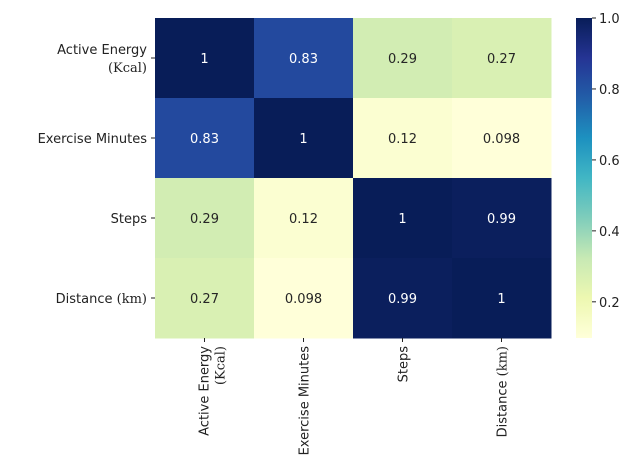 This screenshot has width=626, height=475. Describe the element at coordinates (93, 139) in the screenshot. I see `row-label: Exercise Minutes` at that location.